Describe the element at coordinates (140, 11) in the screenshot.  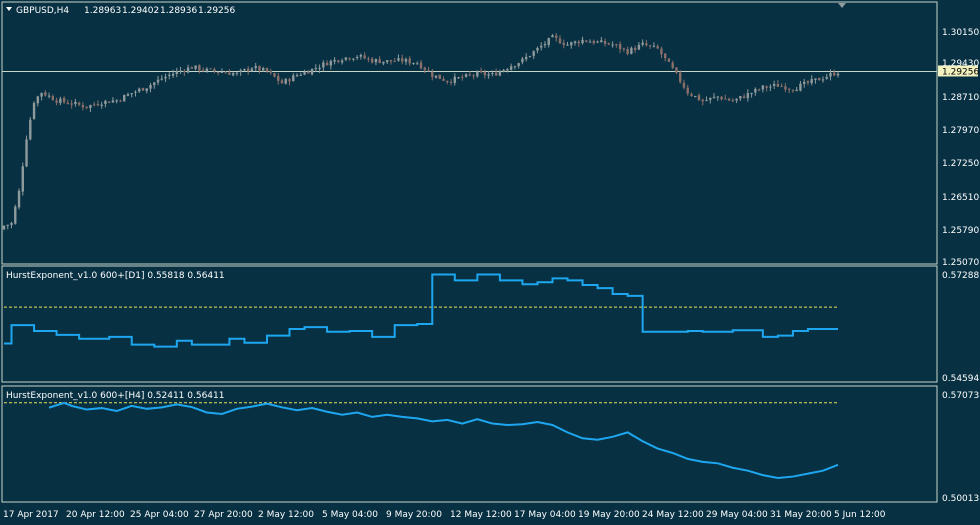
I see `ohlc-high: 1.29402` at that location.